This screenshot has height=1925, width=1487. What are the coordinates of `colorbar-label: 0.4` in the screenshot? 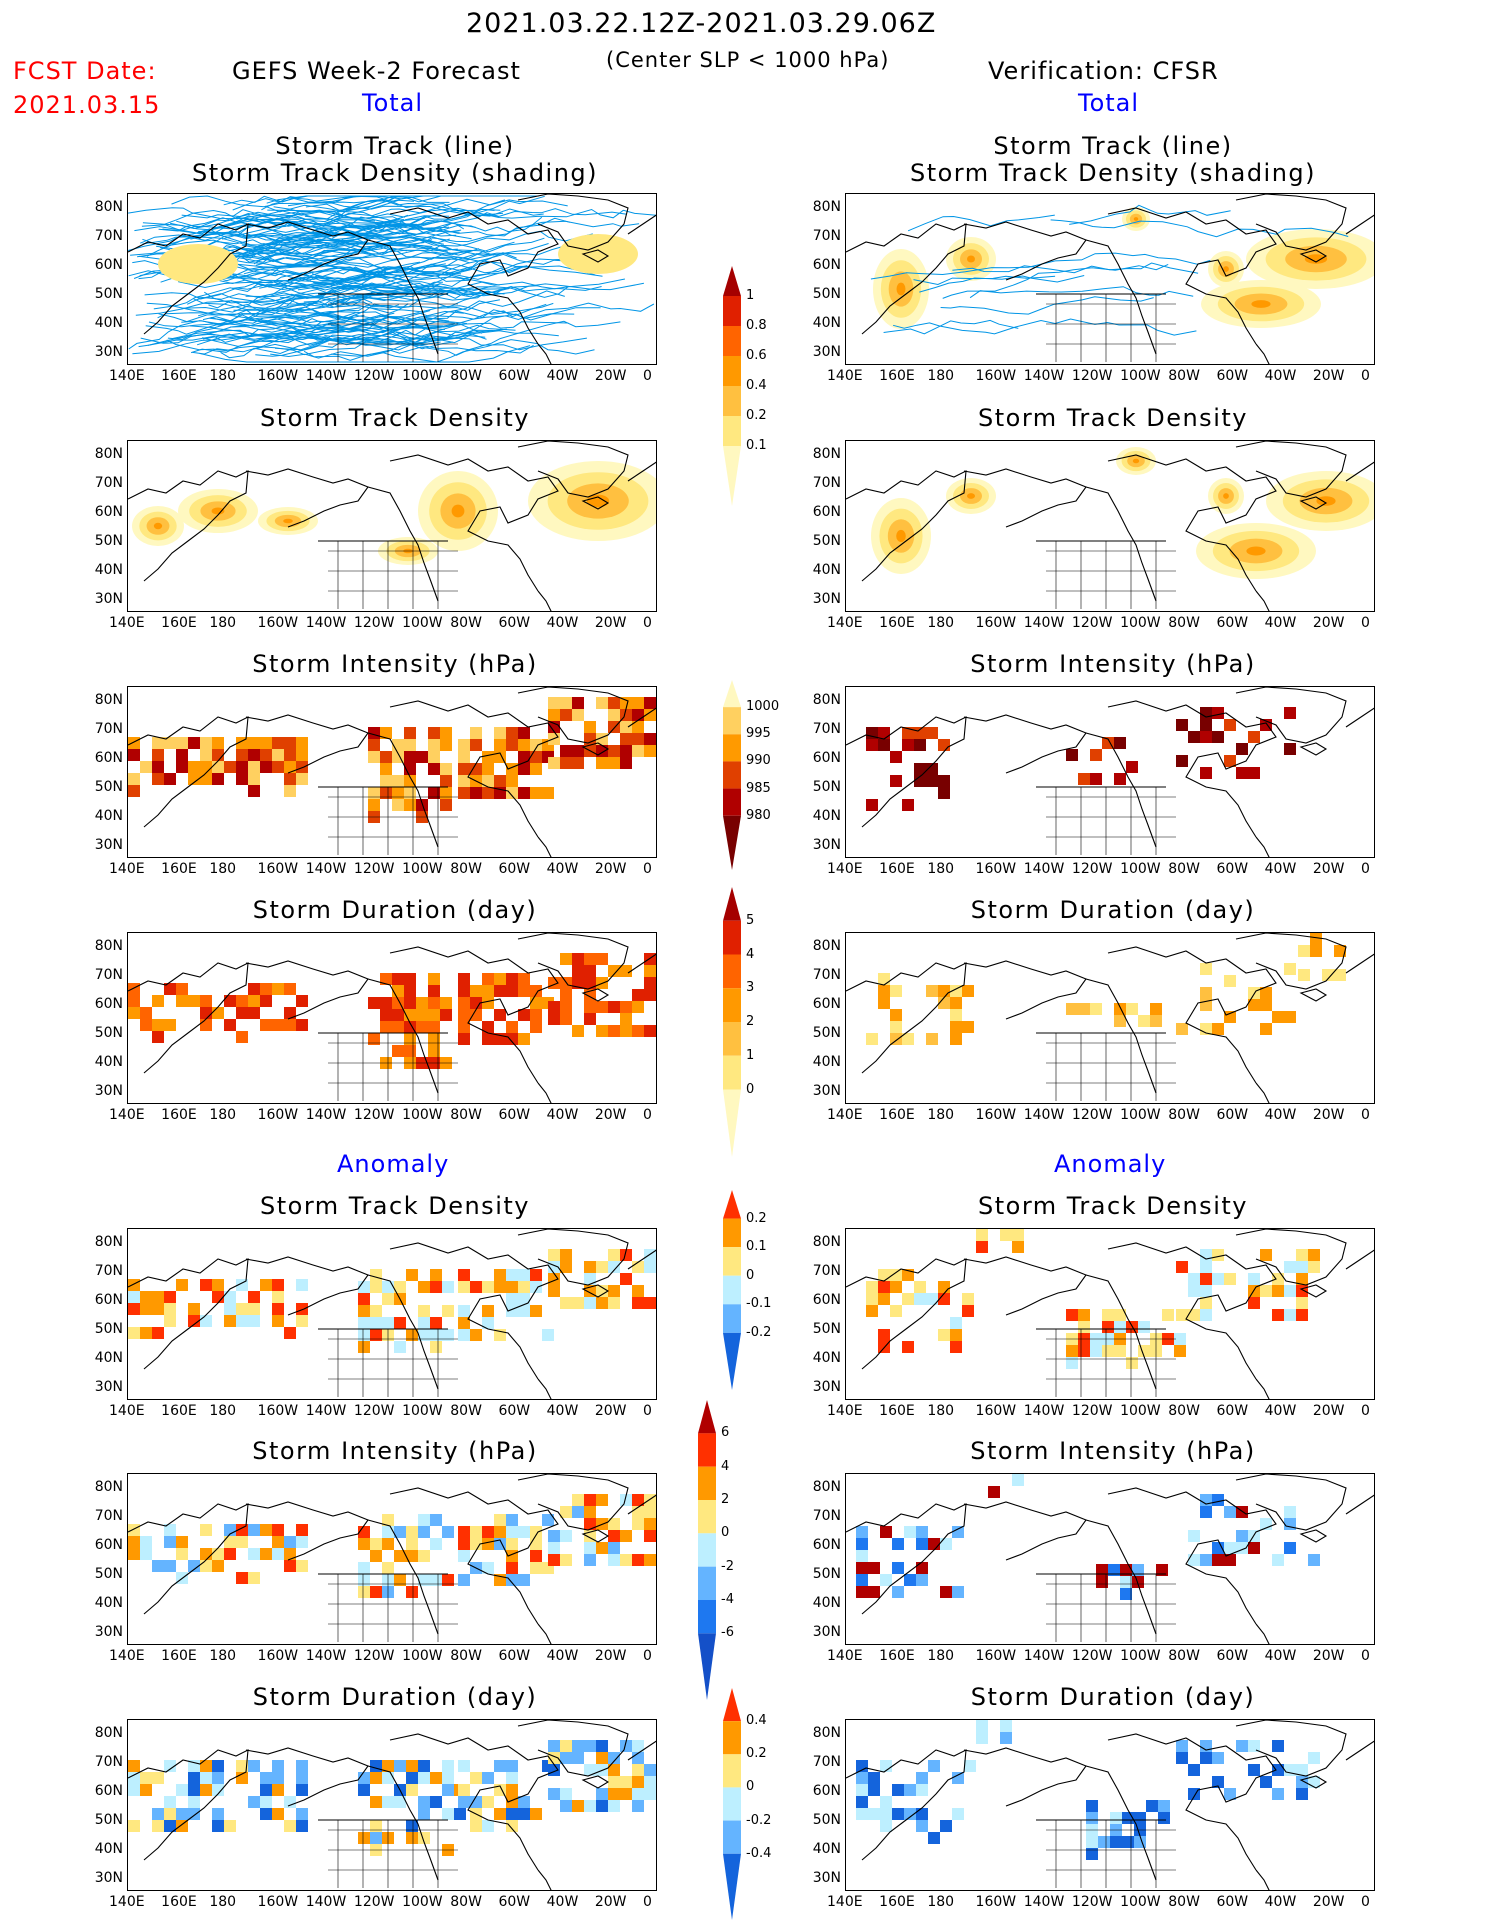 It's located at (756, 1721).